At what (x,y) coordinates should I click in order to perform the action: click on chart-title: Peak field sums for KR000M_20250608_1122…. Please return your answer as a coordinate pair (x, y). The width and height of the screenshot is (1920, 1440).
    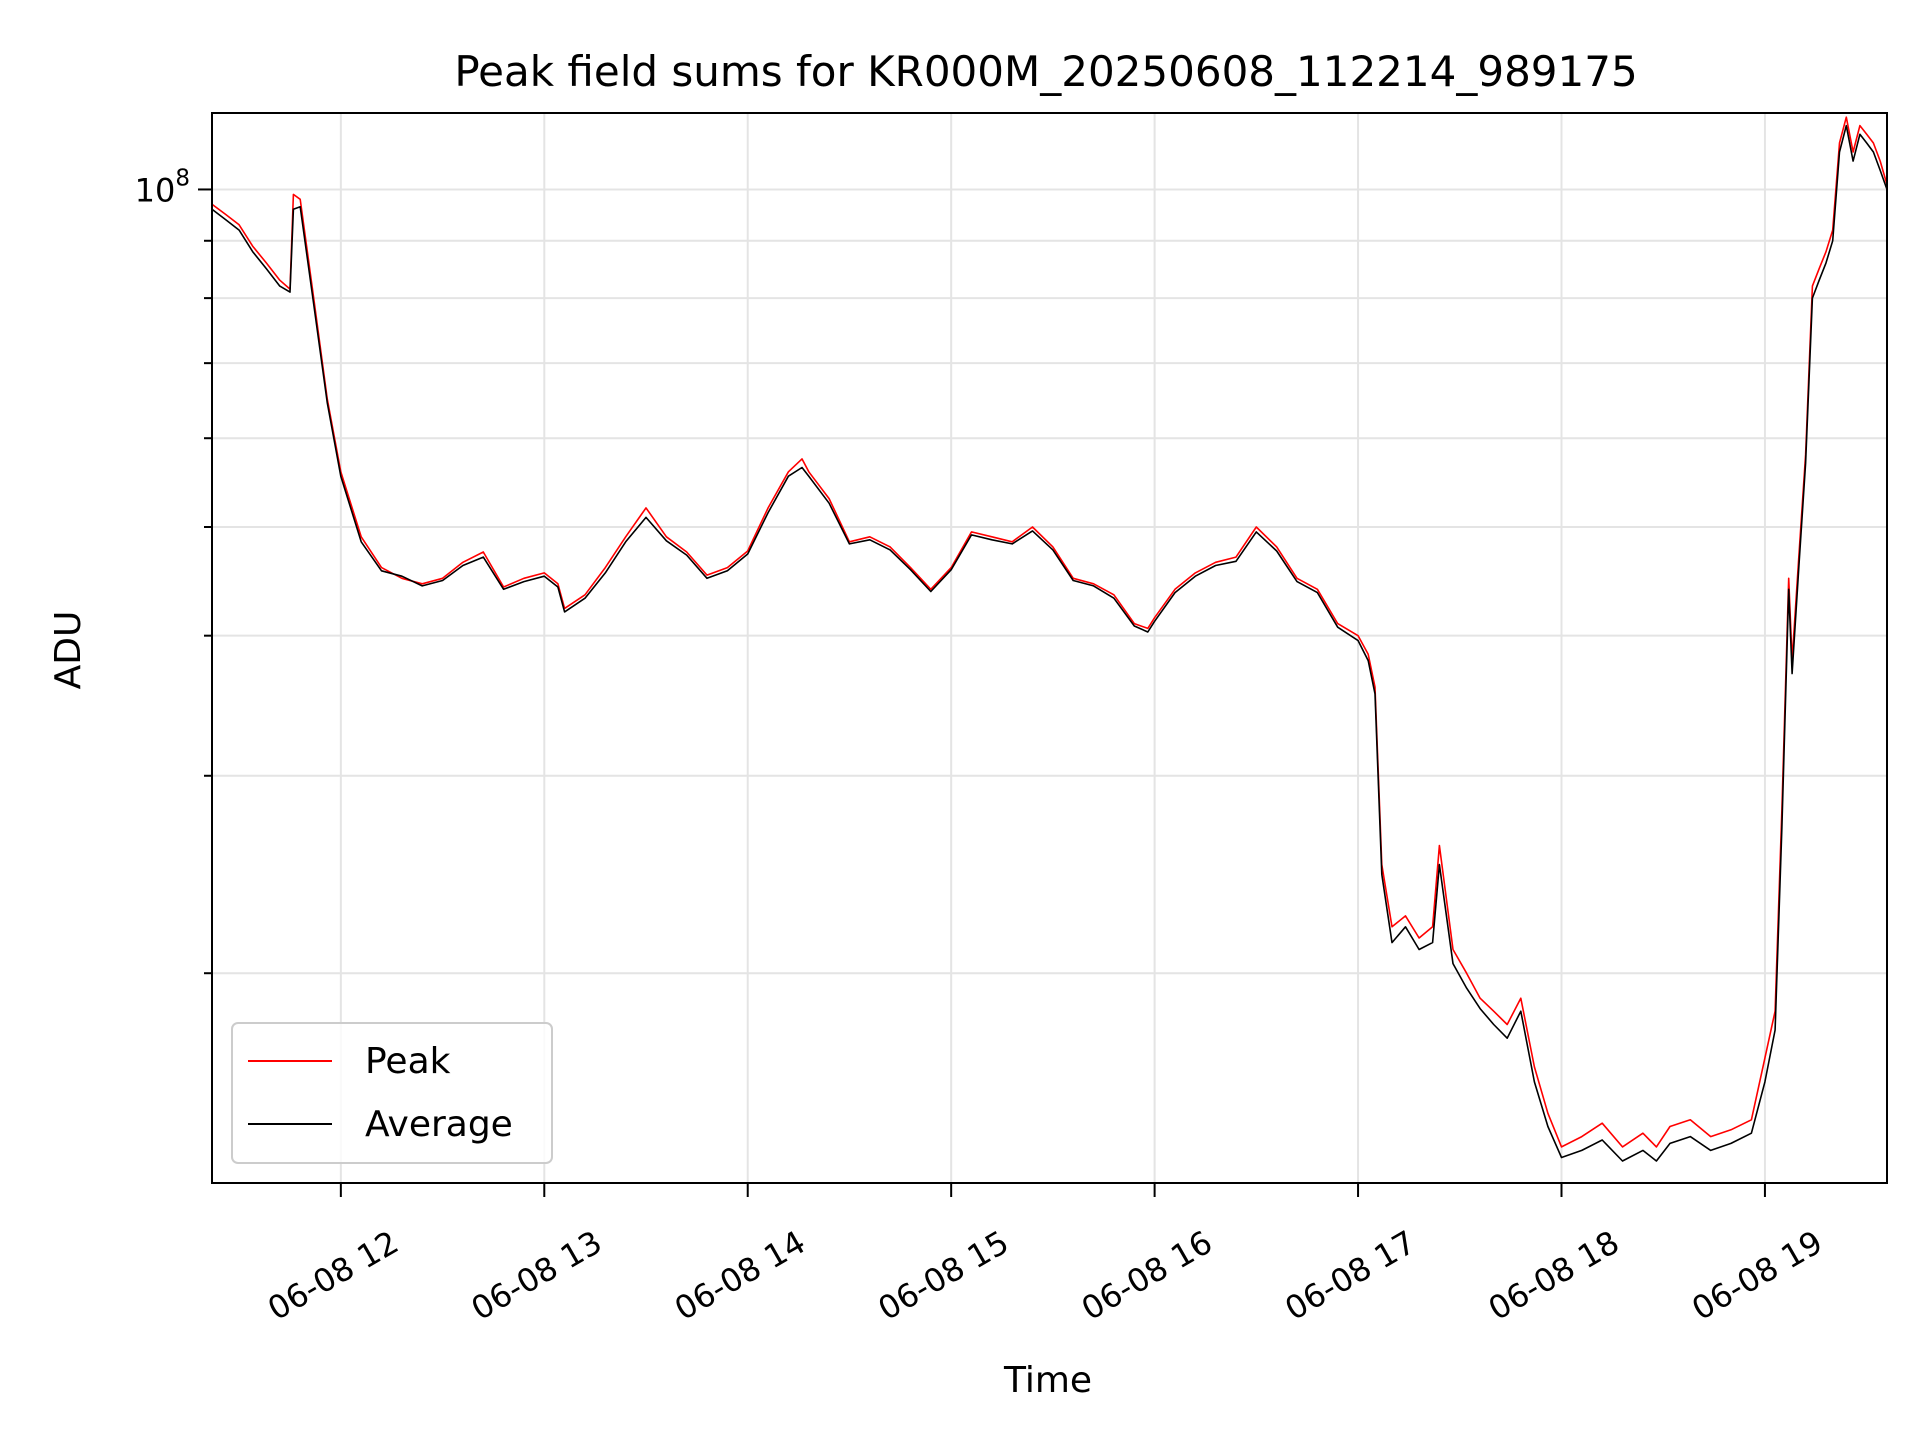
    Looking at the image, I should click on (1045, 71).